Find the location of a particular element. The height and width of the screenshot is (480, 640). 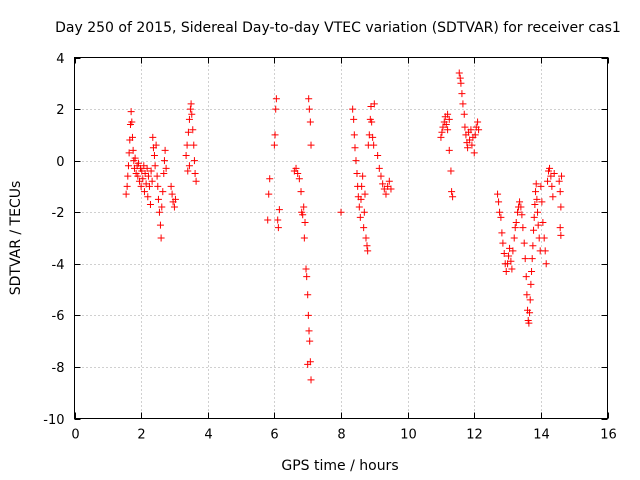

x-tick-label: 12 is located at coordinates (474, 435).